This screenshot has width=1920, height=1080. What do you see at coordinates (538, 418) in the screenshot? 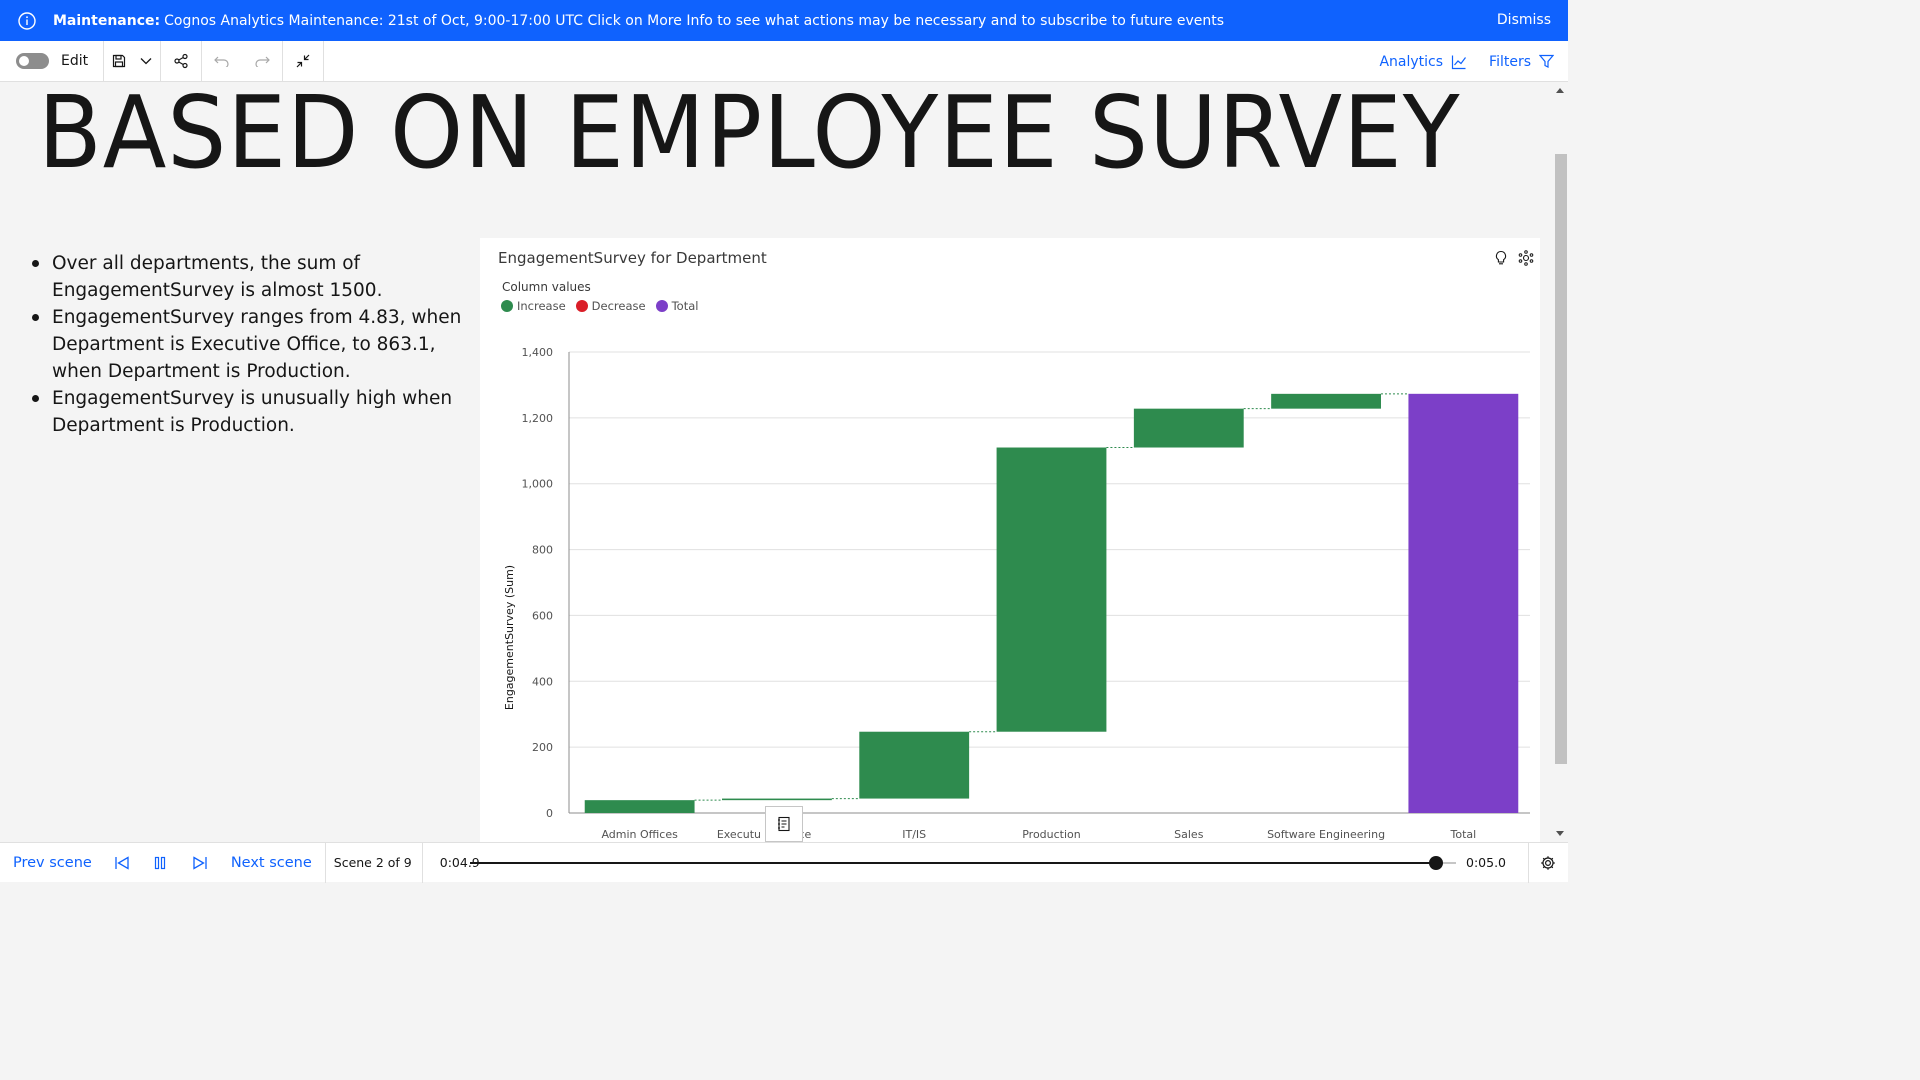
I see `y-tick-label: 1,200` at bounding box center [538, 418].